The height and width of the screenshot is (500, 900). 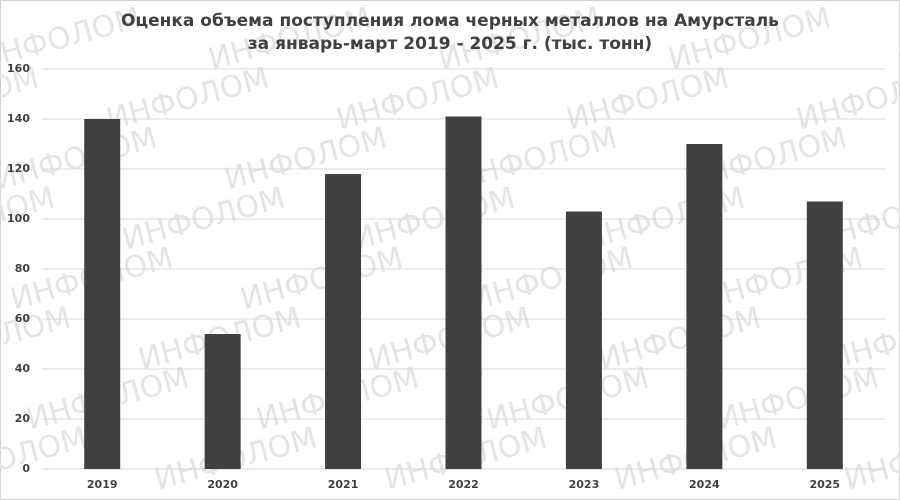 What do you see at coordinates (18, 218) in the screenshot?
I see `y-tick-label: 100` at bounding box center [18, 218].